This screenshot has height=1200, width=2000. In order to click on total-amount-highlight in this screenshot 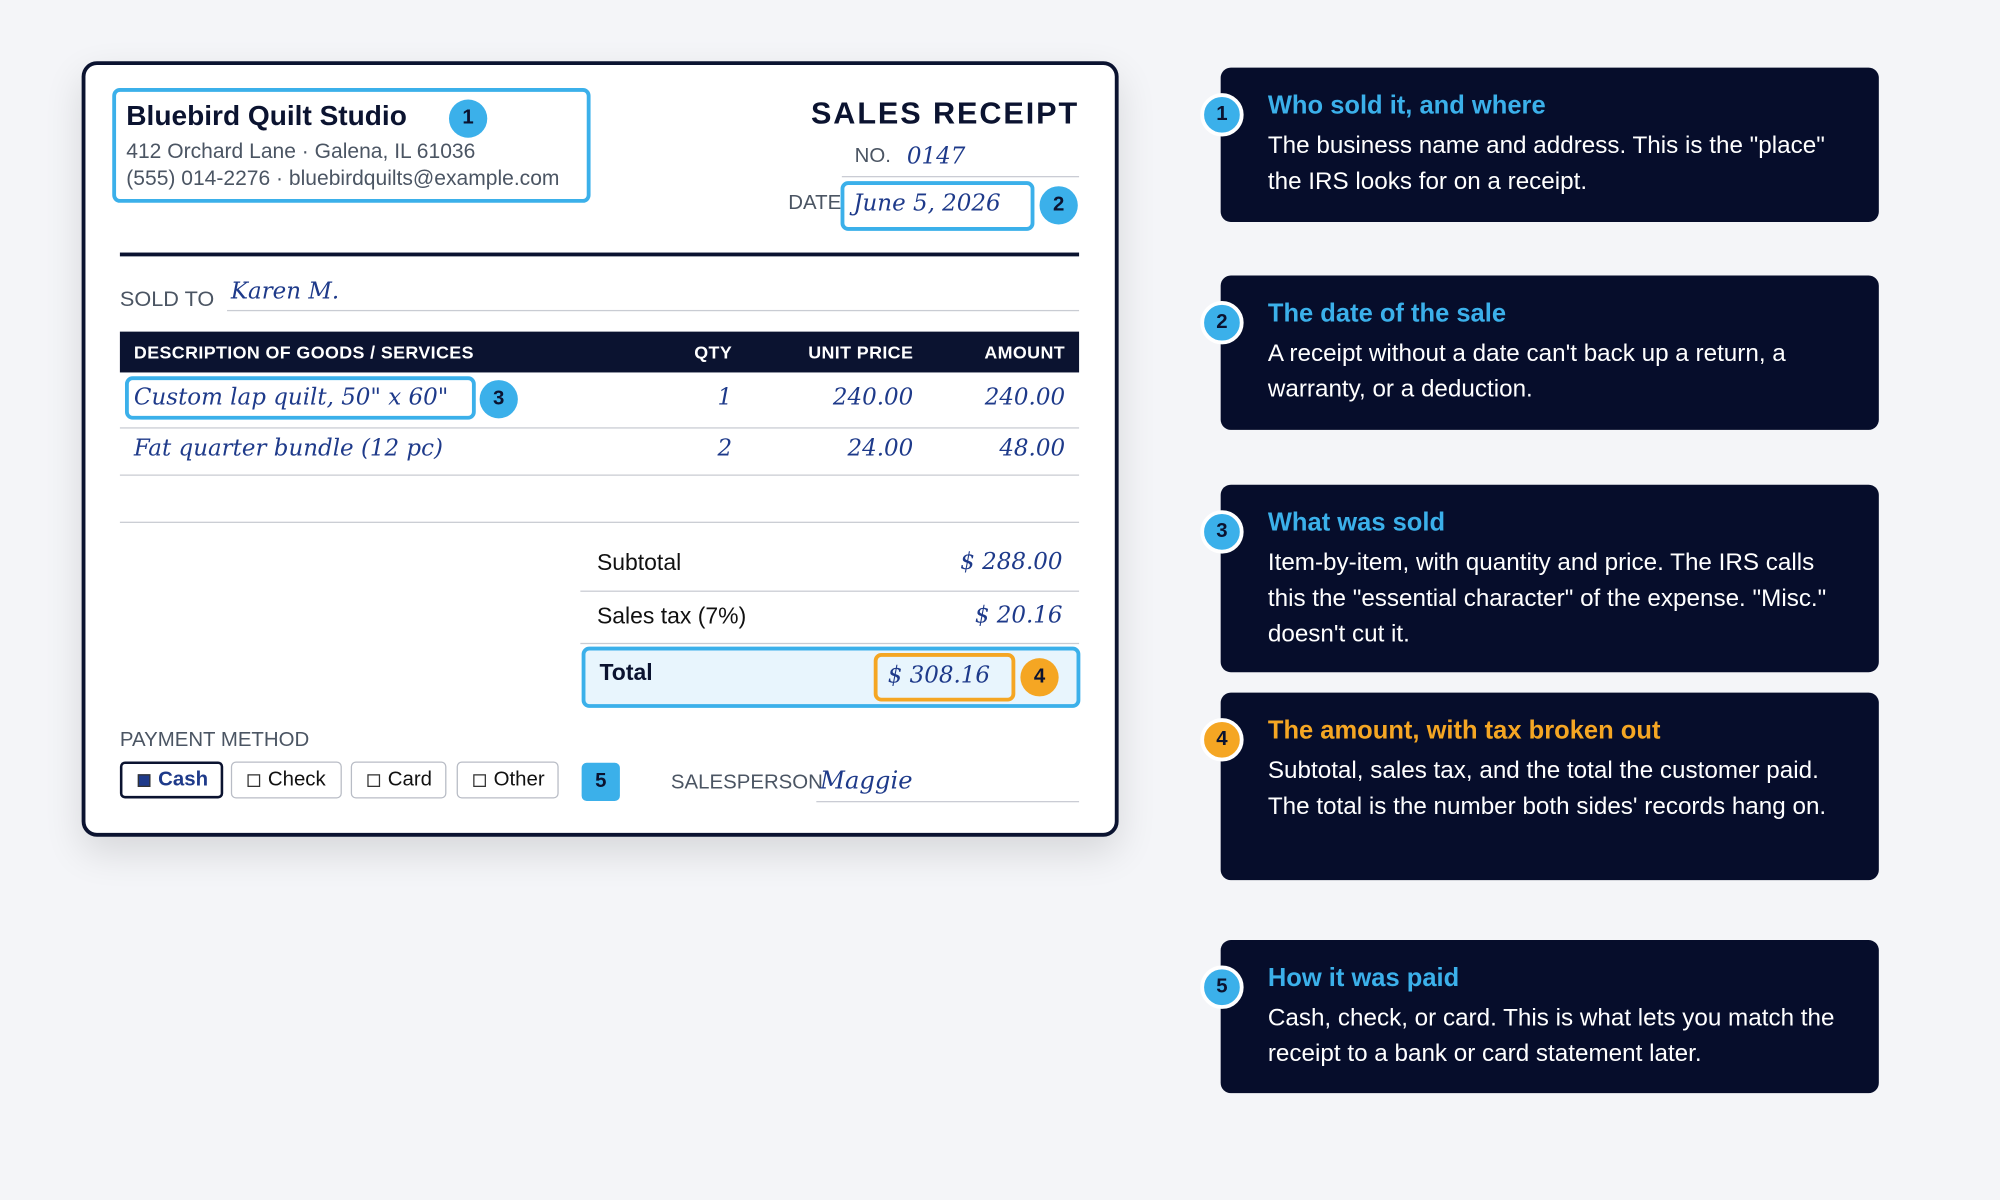, I will do `click(944, 677)`.